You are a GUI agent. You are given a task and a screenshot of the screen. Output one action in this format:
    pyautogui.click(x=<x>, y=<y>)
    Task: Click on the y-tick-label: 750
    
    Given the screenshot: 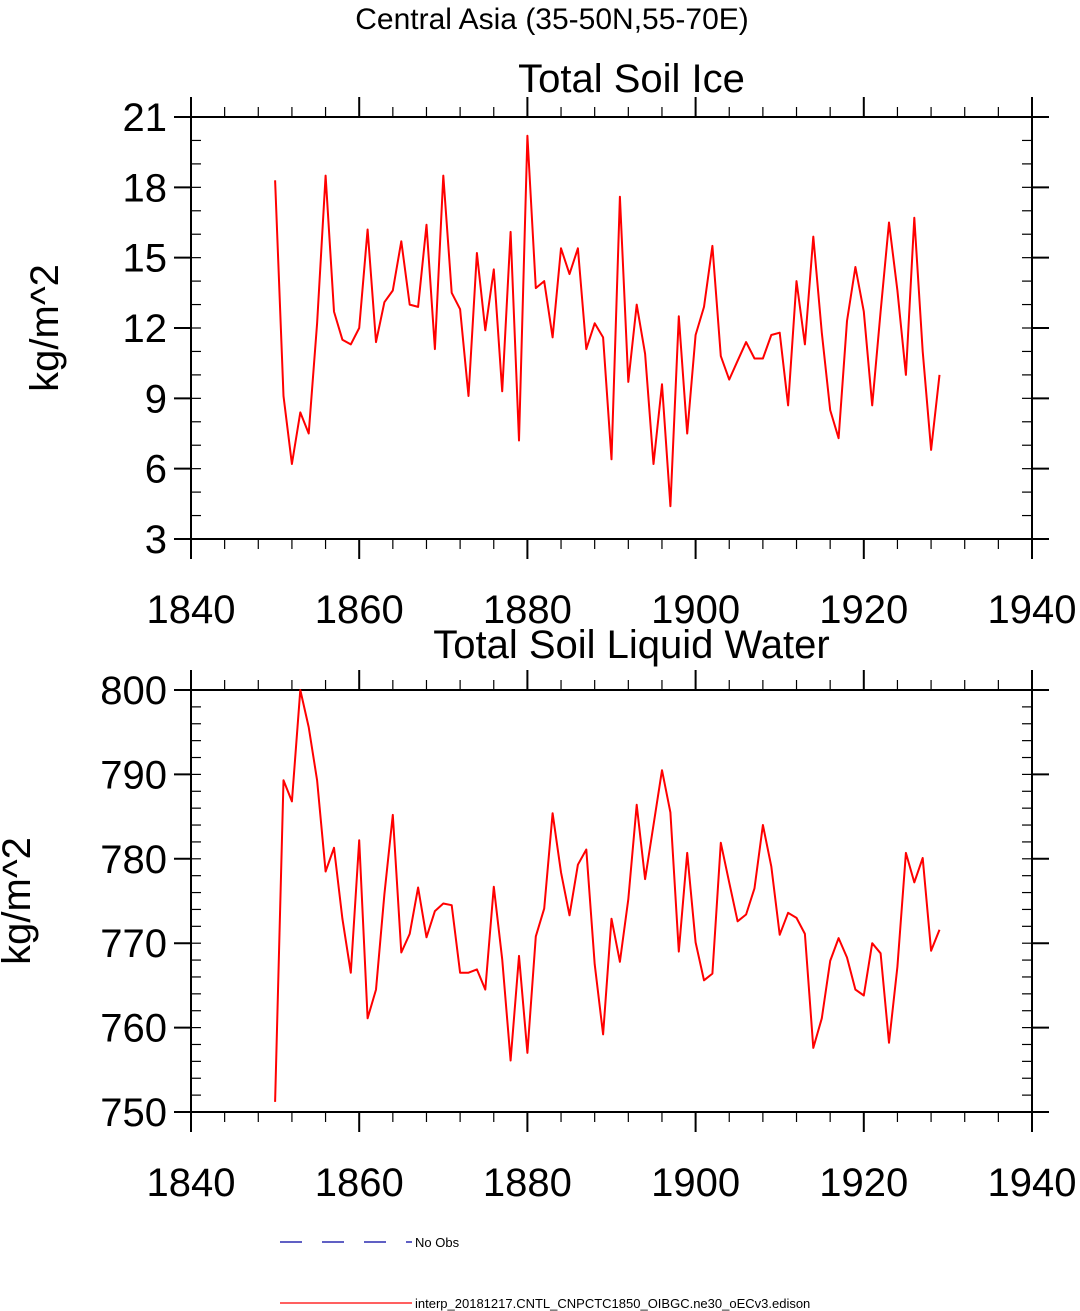 What is the action you would take?
    pyautogui.click(x=133, y=1113)
    